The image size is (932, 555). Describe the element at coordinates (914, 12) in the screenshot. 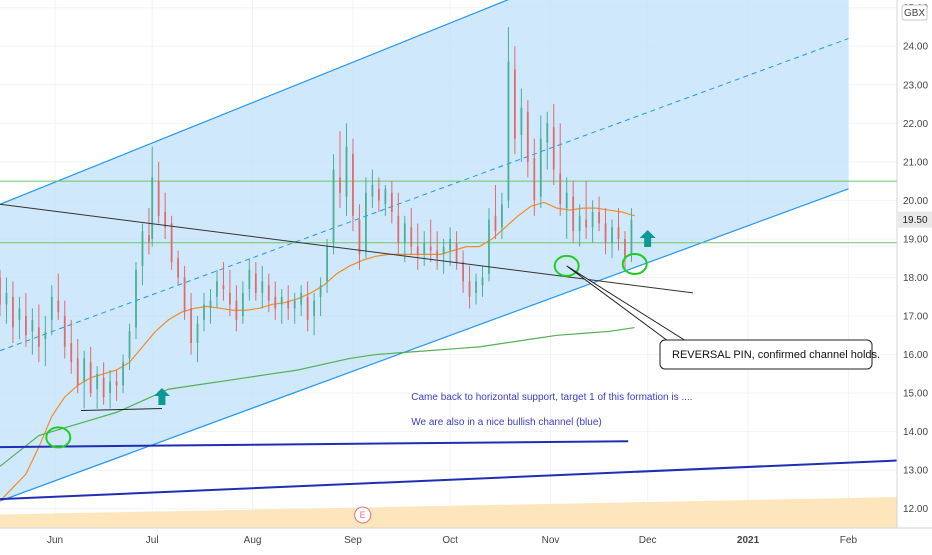

I see `currency-box` at that location.